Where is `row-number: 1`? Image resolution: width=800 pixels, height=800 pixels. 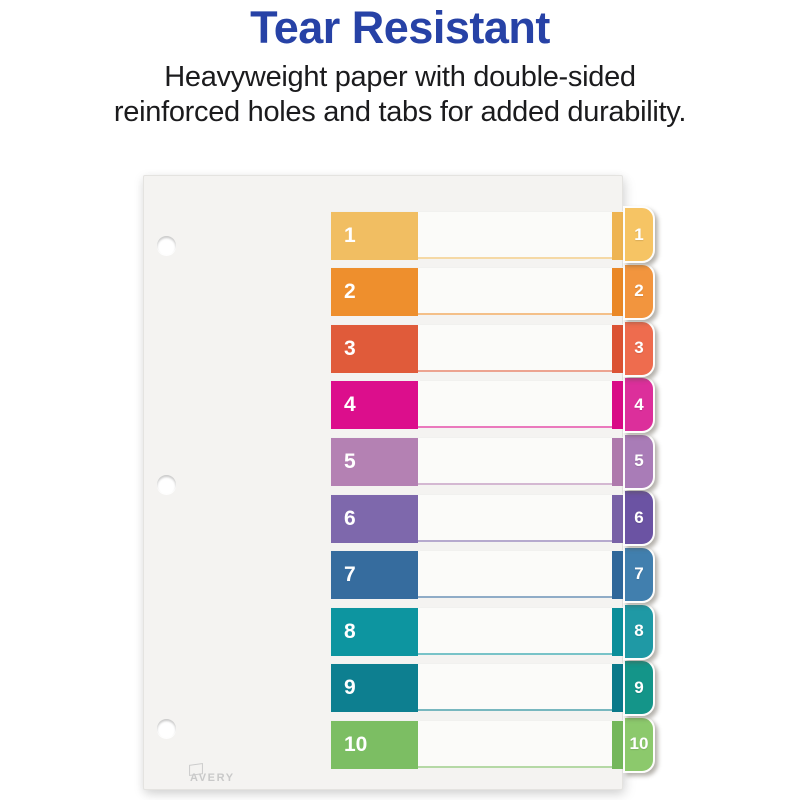 row-number: 1 is located at coordinates (350, 235).